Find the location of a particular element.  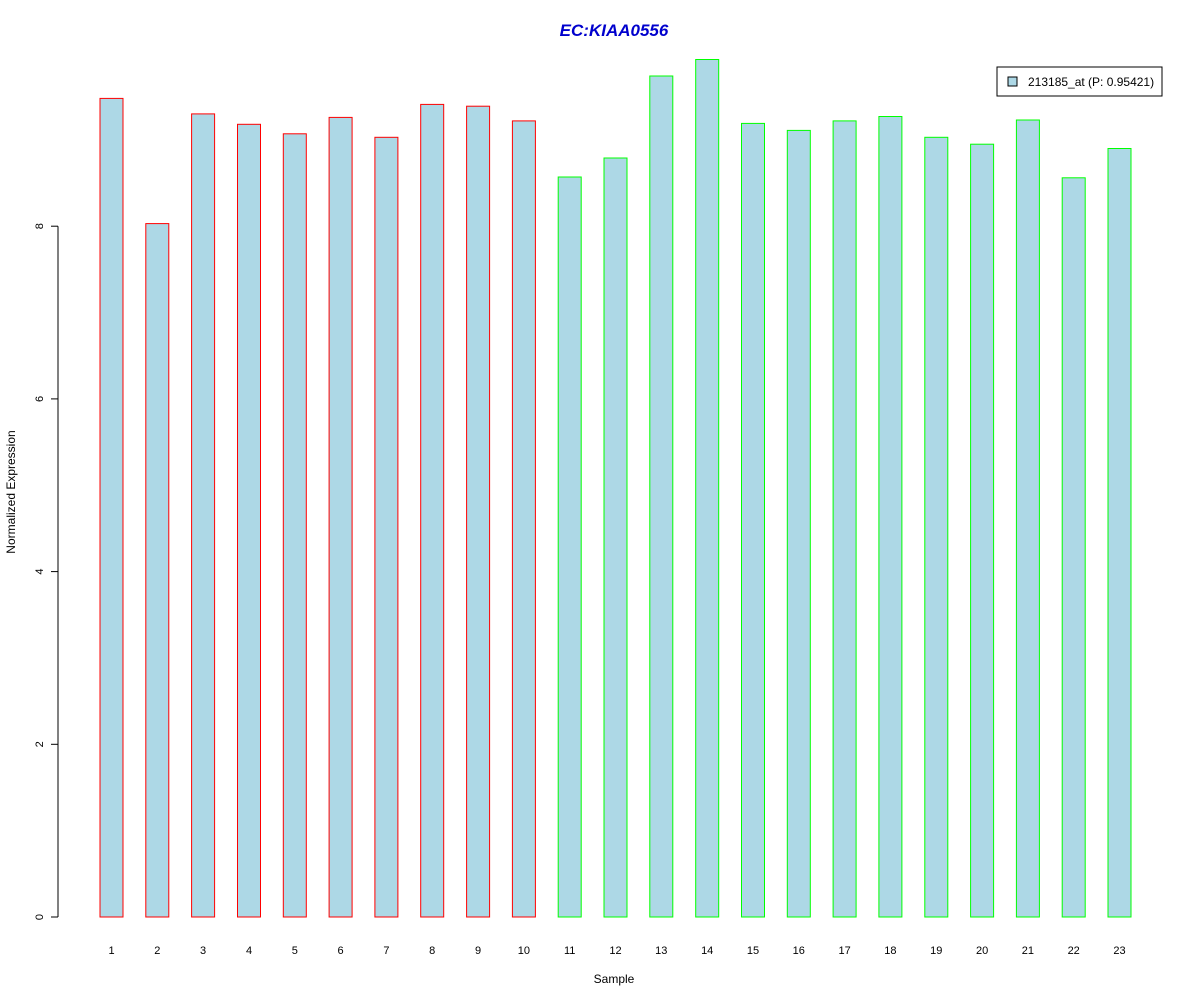

x-tick-label: 12 is located at coordinates (615, 951).